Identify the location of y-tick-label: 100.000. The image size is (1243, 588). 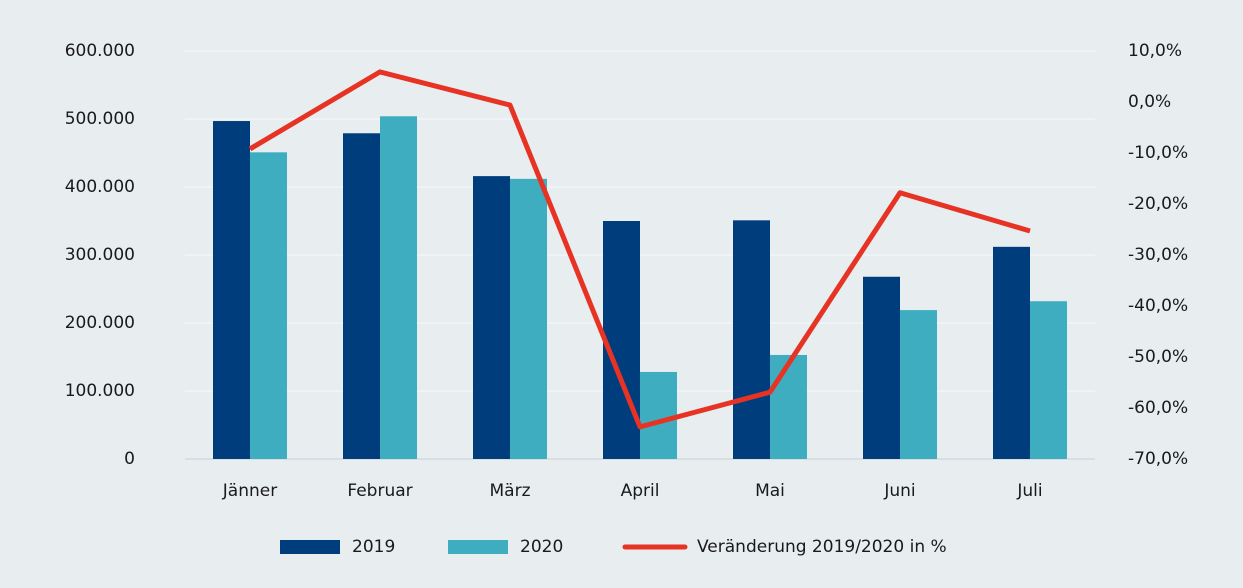
(100, 391).